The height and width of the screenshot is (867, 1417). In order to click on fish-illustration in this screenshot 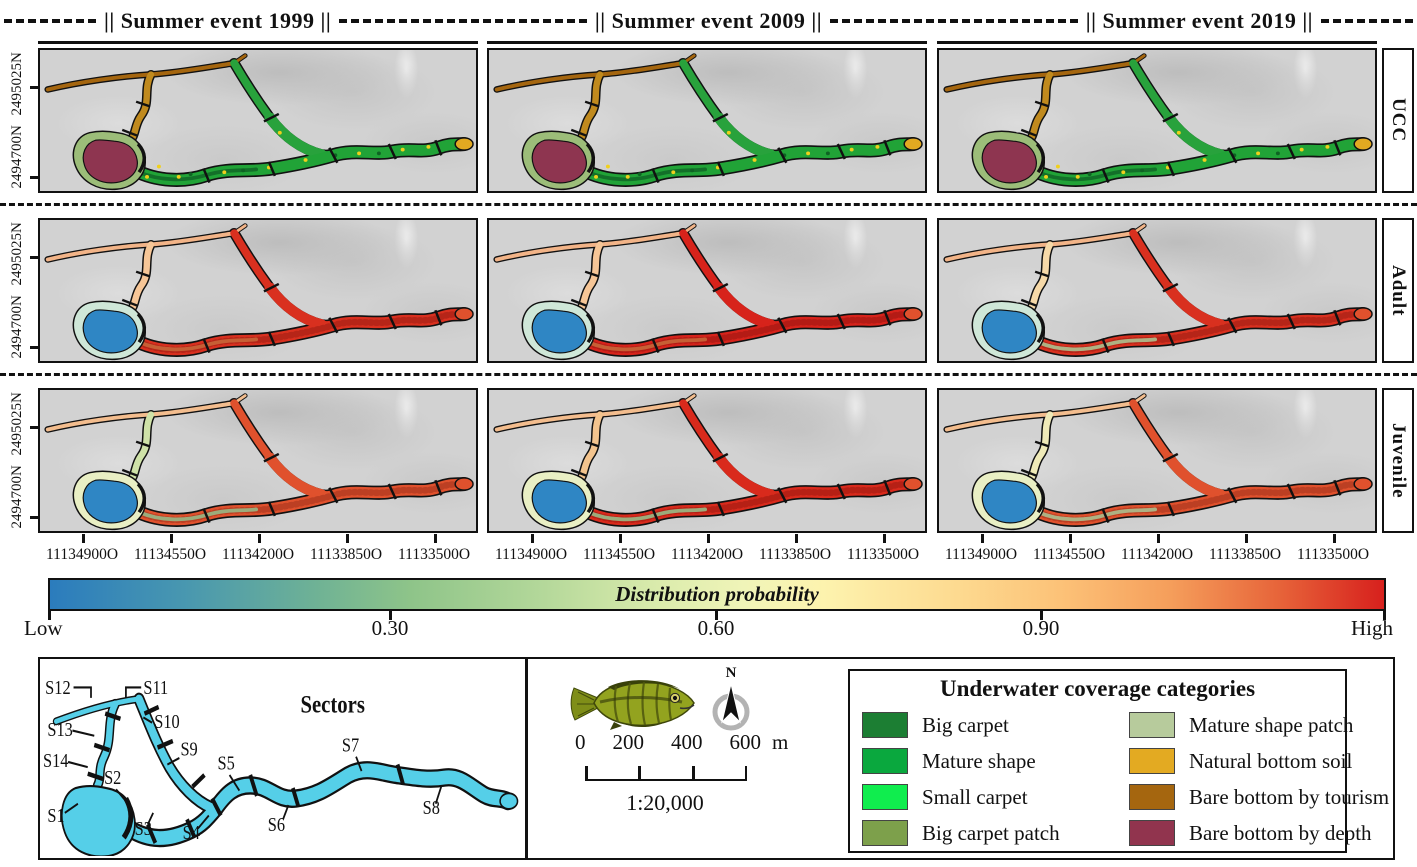, I will do `click(632, 705)`.